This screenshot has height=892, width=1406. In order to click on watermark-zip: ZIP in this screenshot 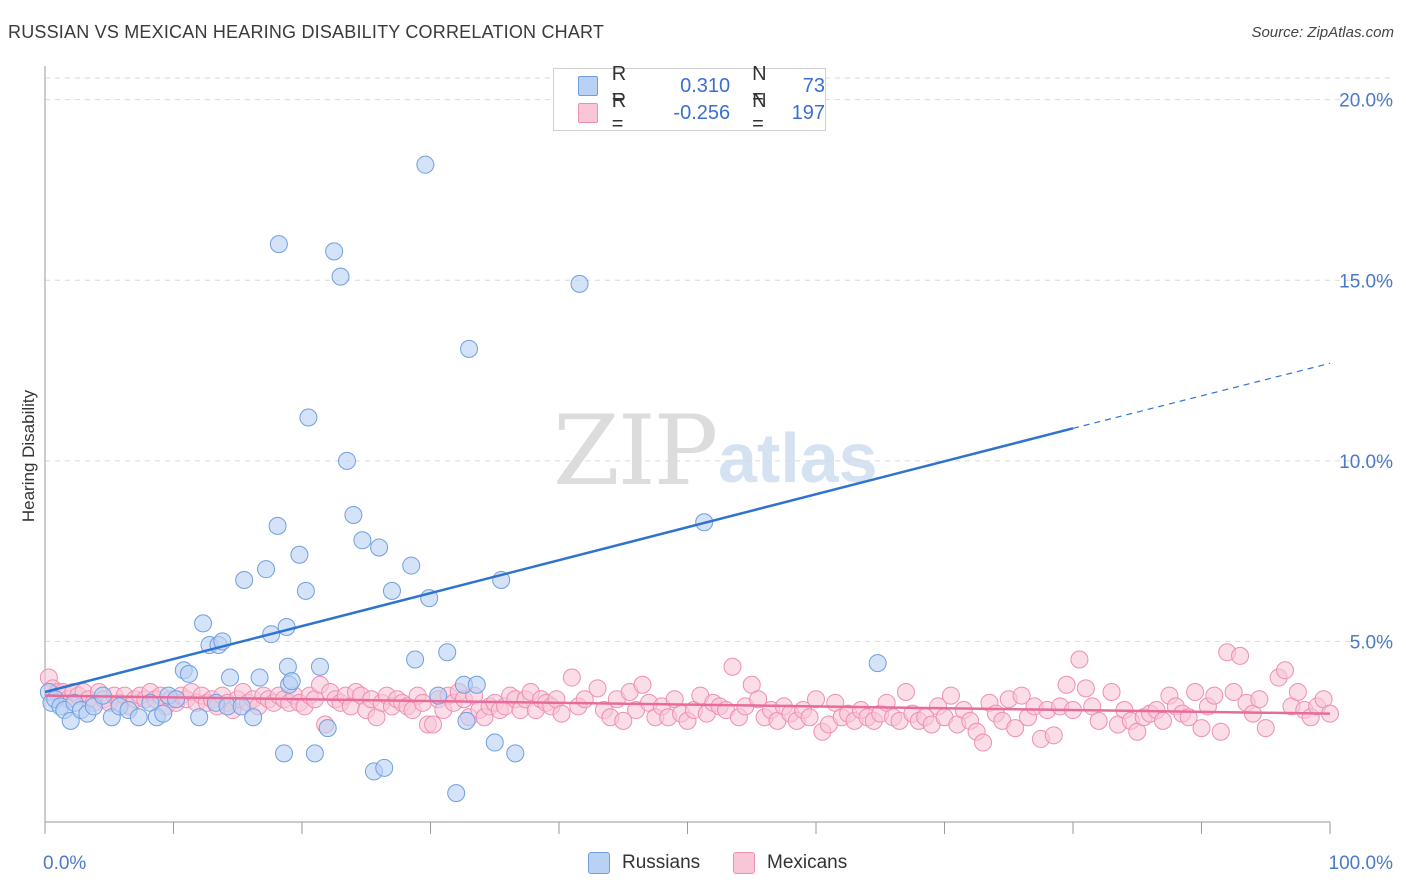, I will do `click(635, 451)`.